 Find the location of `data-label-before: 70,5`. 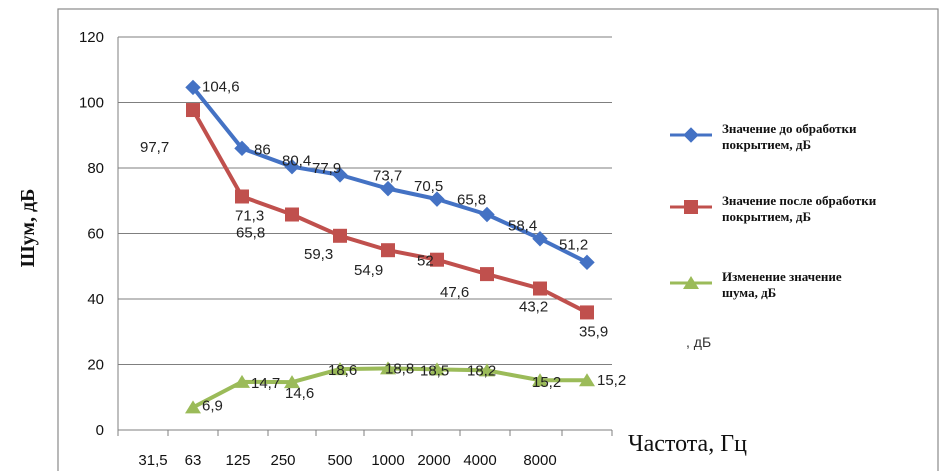

data-label-before: 70,5 is located at coordinates (428, 186).